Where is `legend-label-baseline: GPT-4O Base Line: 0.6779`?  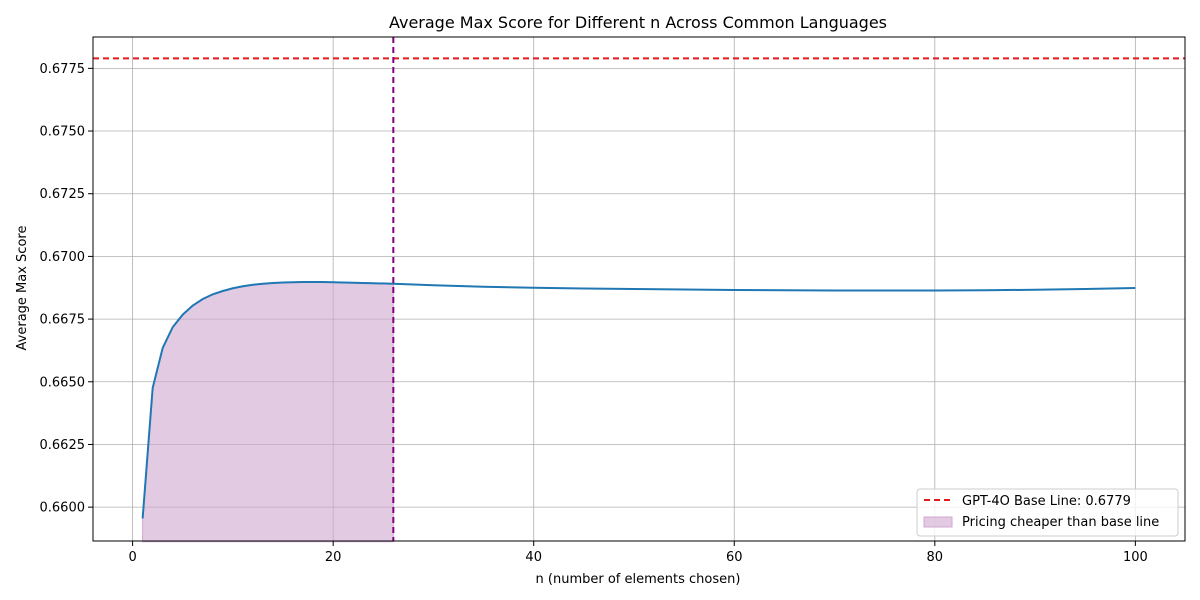 legend-label-baseline: GPT-4O Base Line: 0.6779 is located at coordinates (1046, 501).